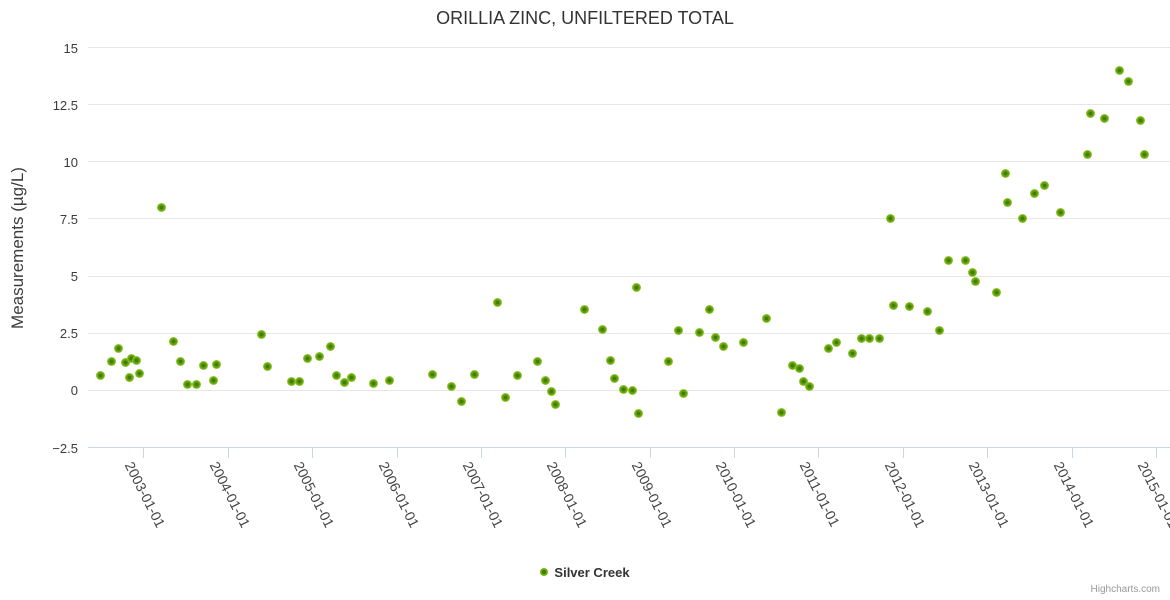 This screenshot has width=1170, height=600. What do you see at coordinates (1125, 589) in the screenshot?
I see `highcharts-credits-link: Highcharts.com` at bounding box center [1125, 589].